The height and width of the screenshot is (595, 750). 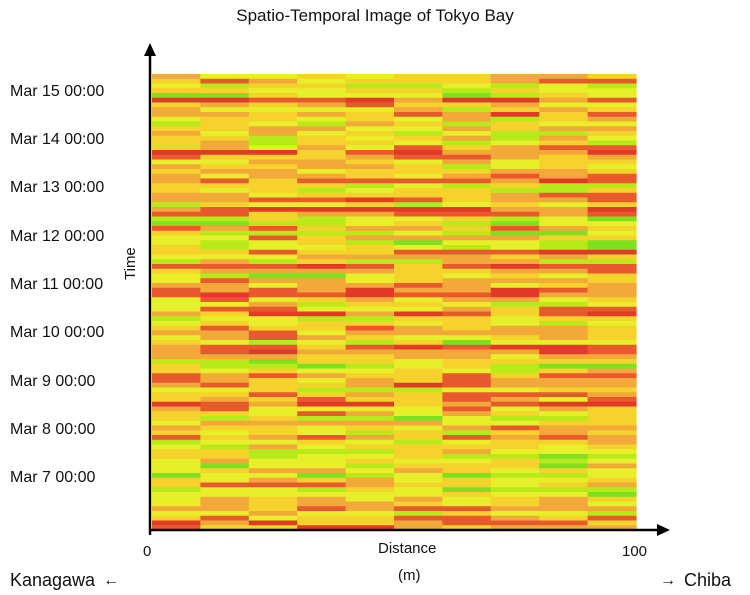 I want to click on x-axis-label: Distance, so click(x=407, y=548).